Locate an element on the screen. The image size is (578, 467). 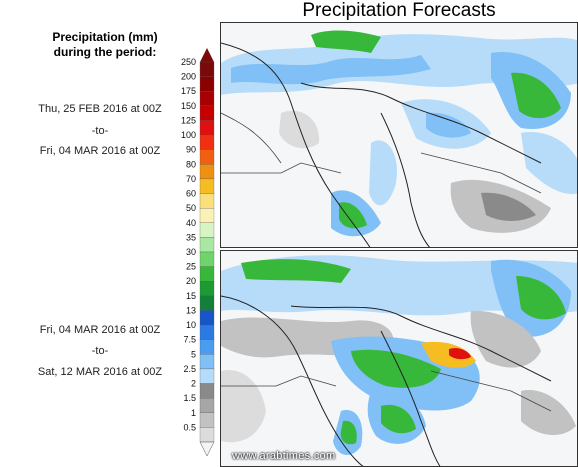
colorbar-tick-label: 175 is located at coordinates (188, 91).